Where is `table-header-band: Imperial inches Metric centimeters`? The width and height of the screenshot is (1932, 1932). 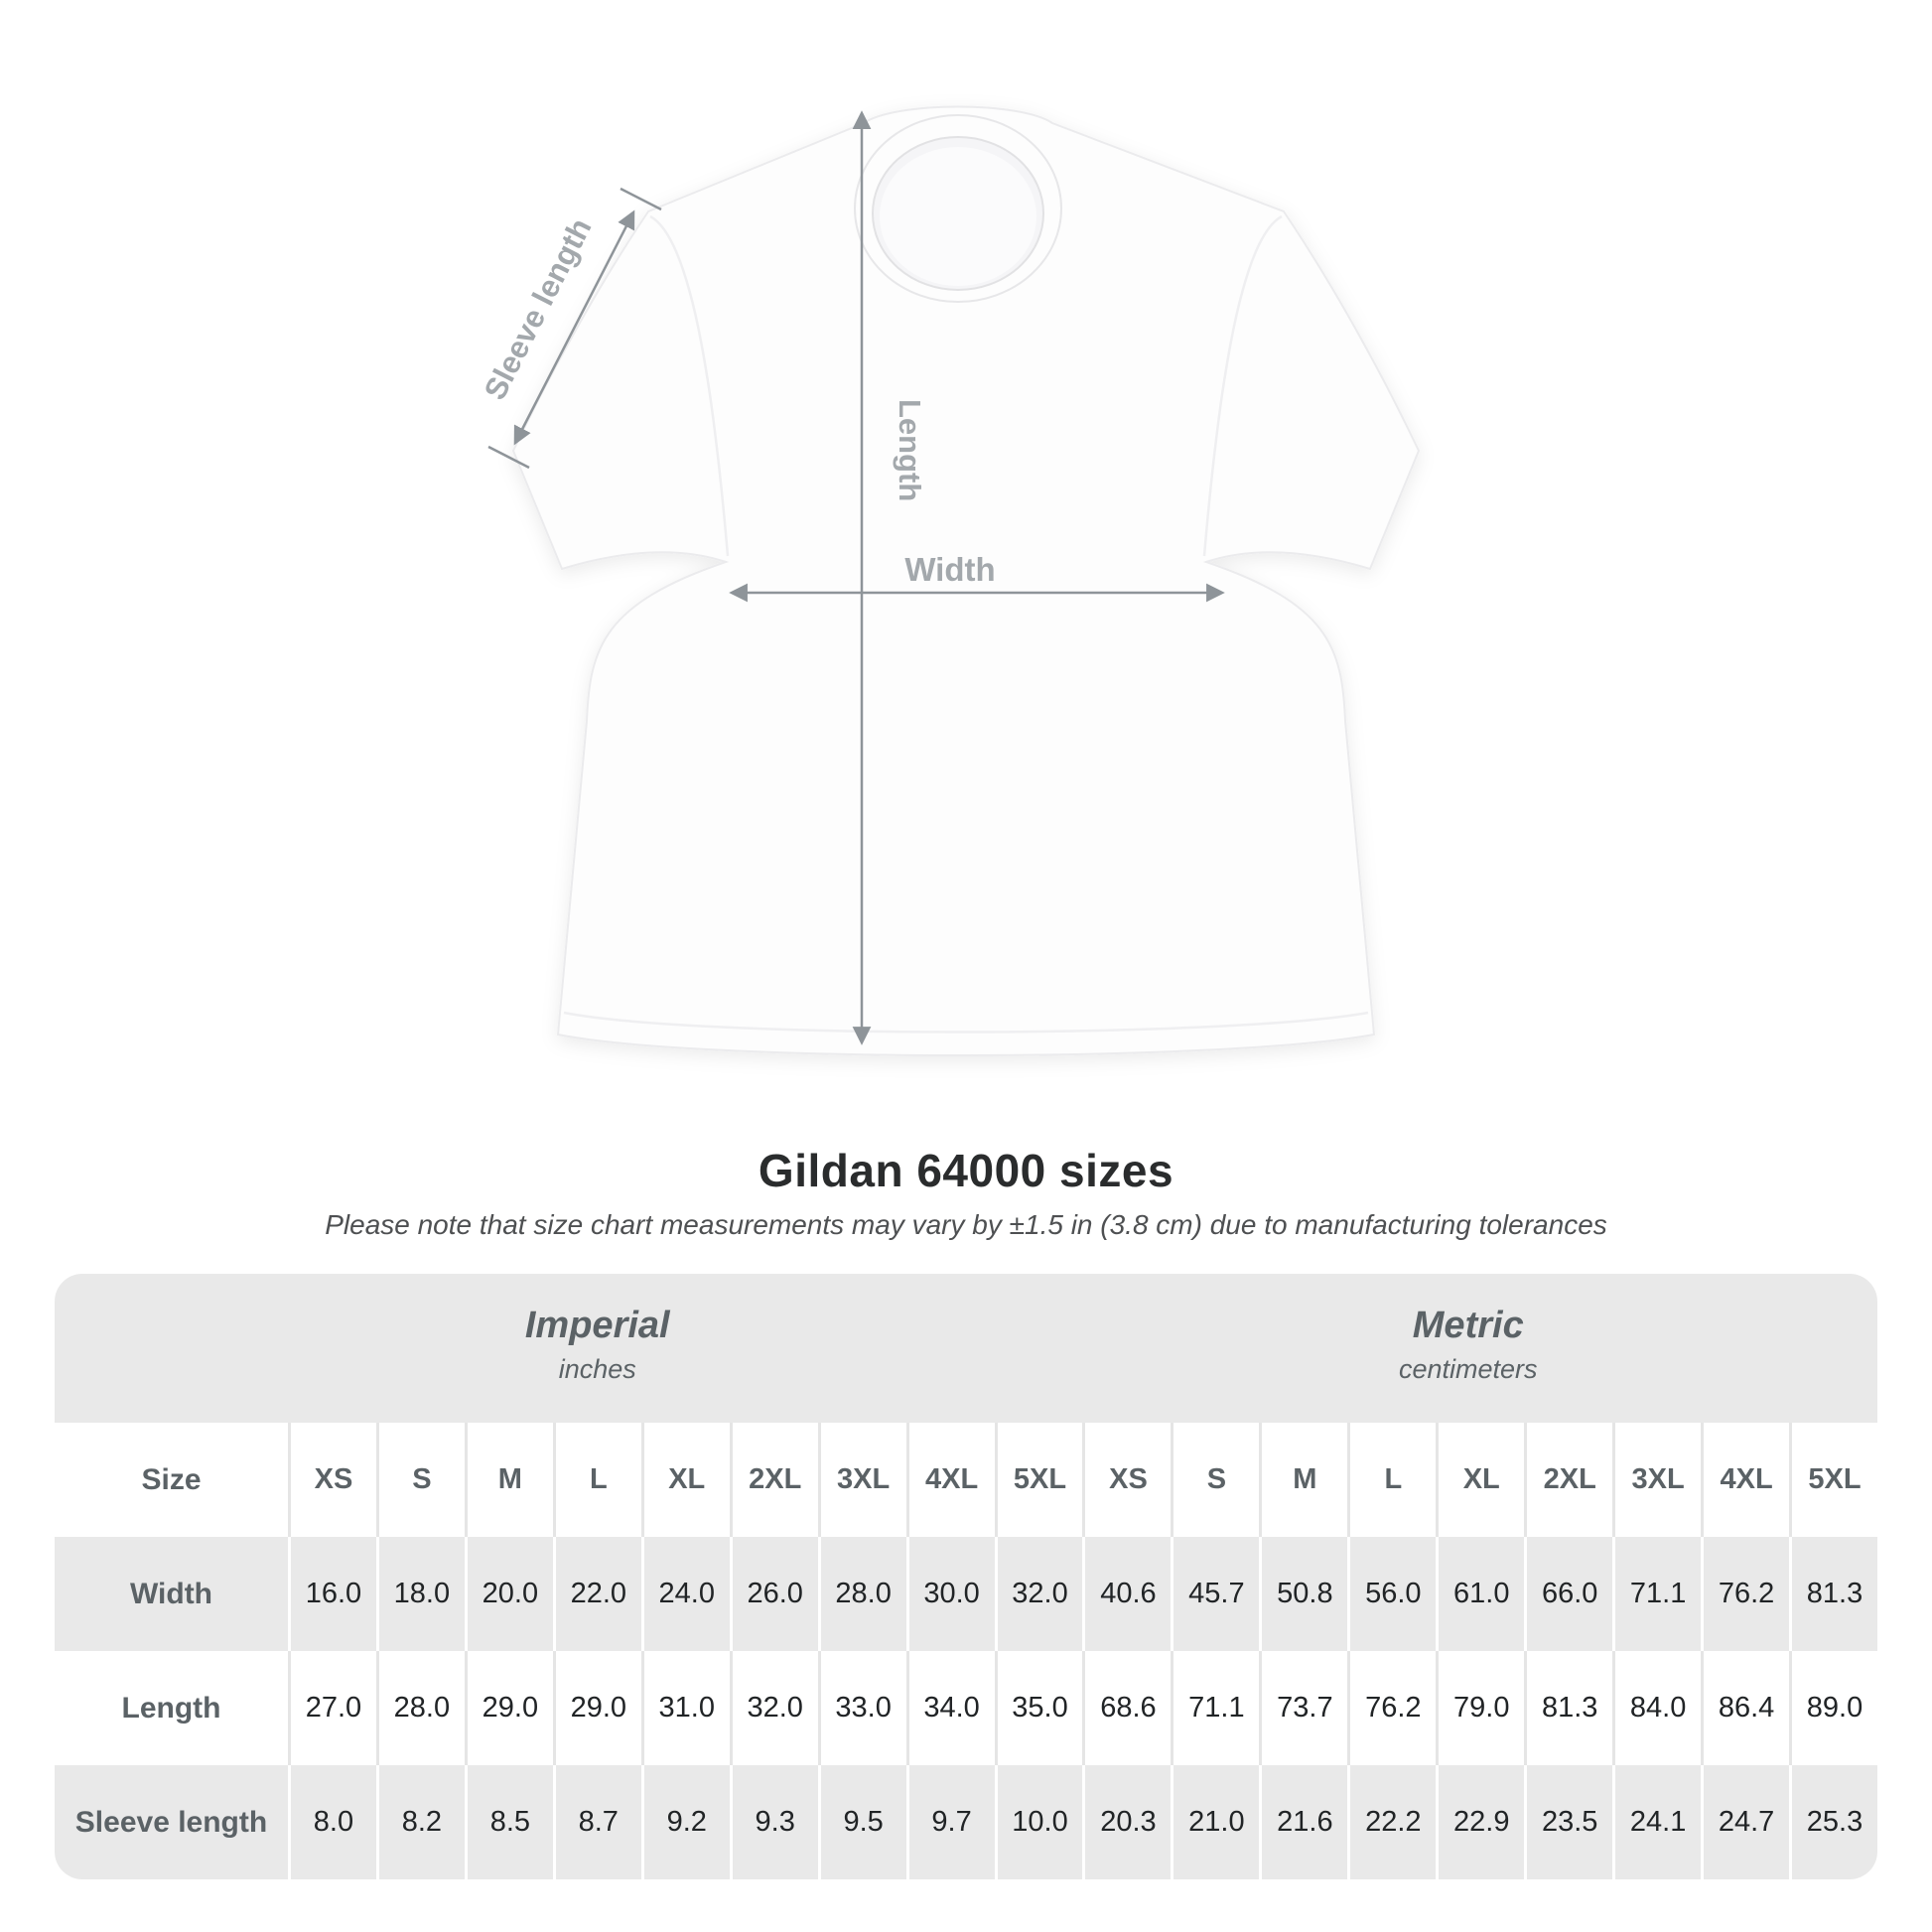 table-header-band: Imperial inches Metric centimeters is located at coordinates (966, 1348).